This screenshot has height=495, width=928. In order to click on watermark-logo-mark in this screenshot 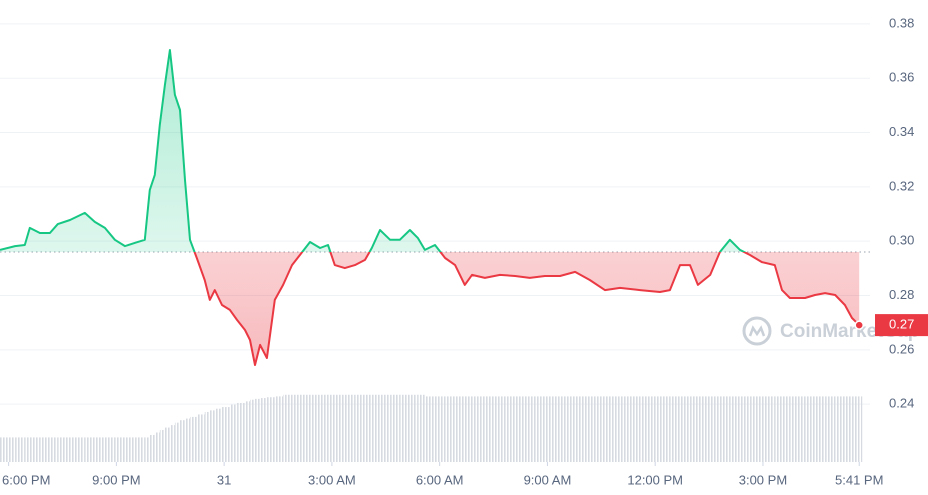, I will do `click(757, 331)`.